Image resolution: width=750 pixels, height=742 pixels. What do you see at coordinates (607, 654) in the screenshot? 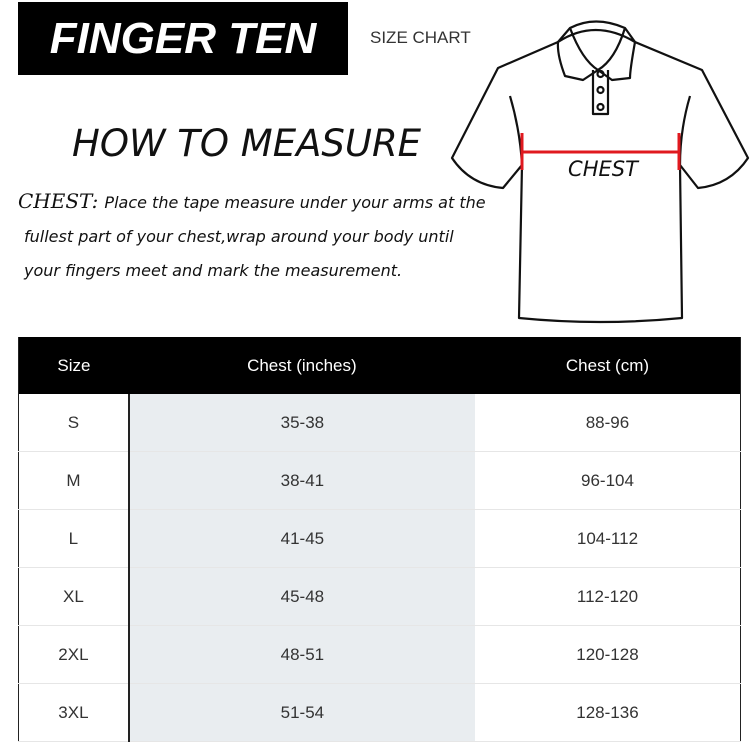
I see `chest-cm-cell: 120-128` at bounding box center [607, 654].